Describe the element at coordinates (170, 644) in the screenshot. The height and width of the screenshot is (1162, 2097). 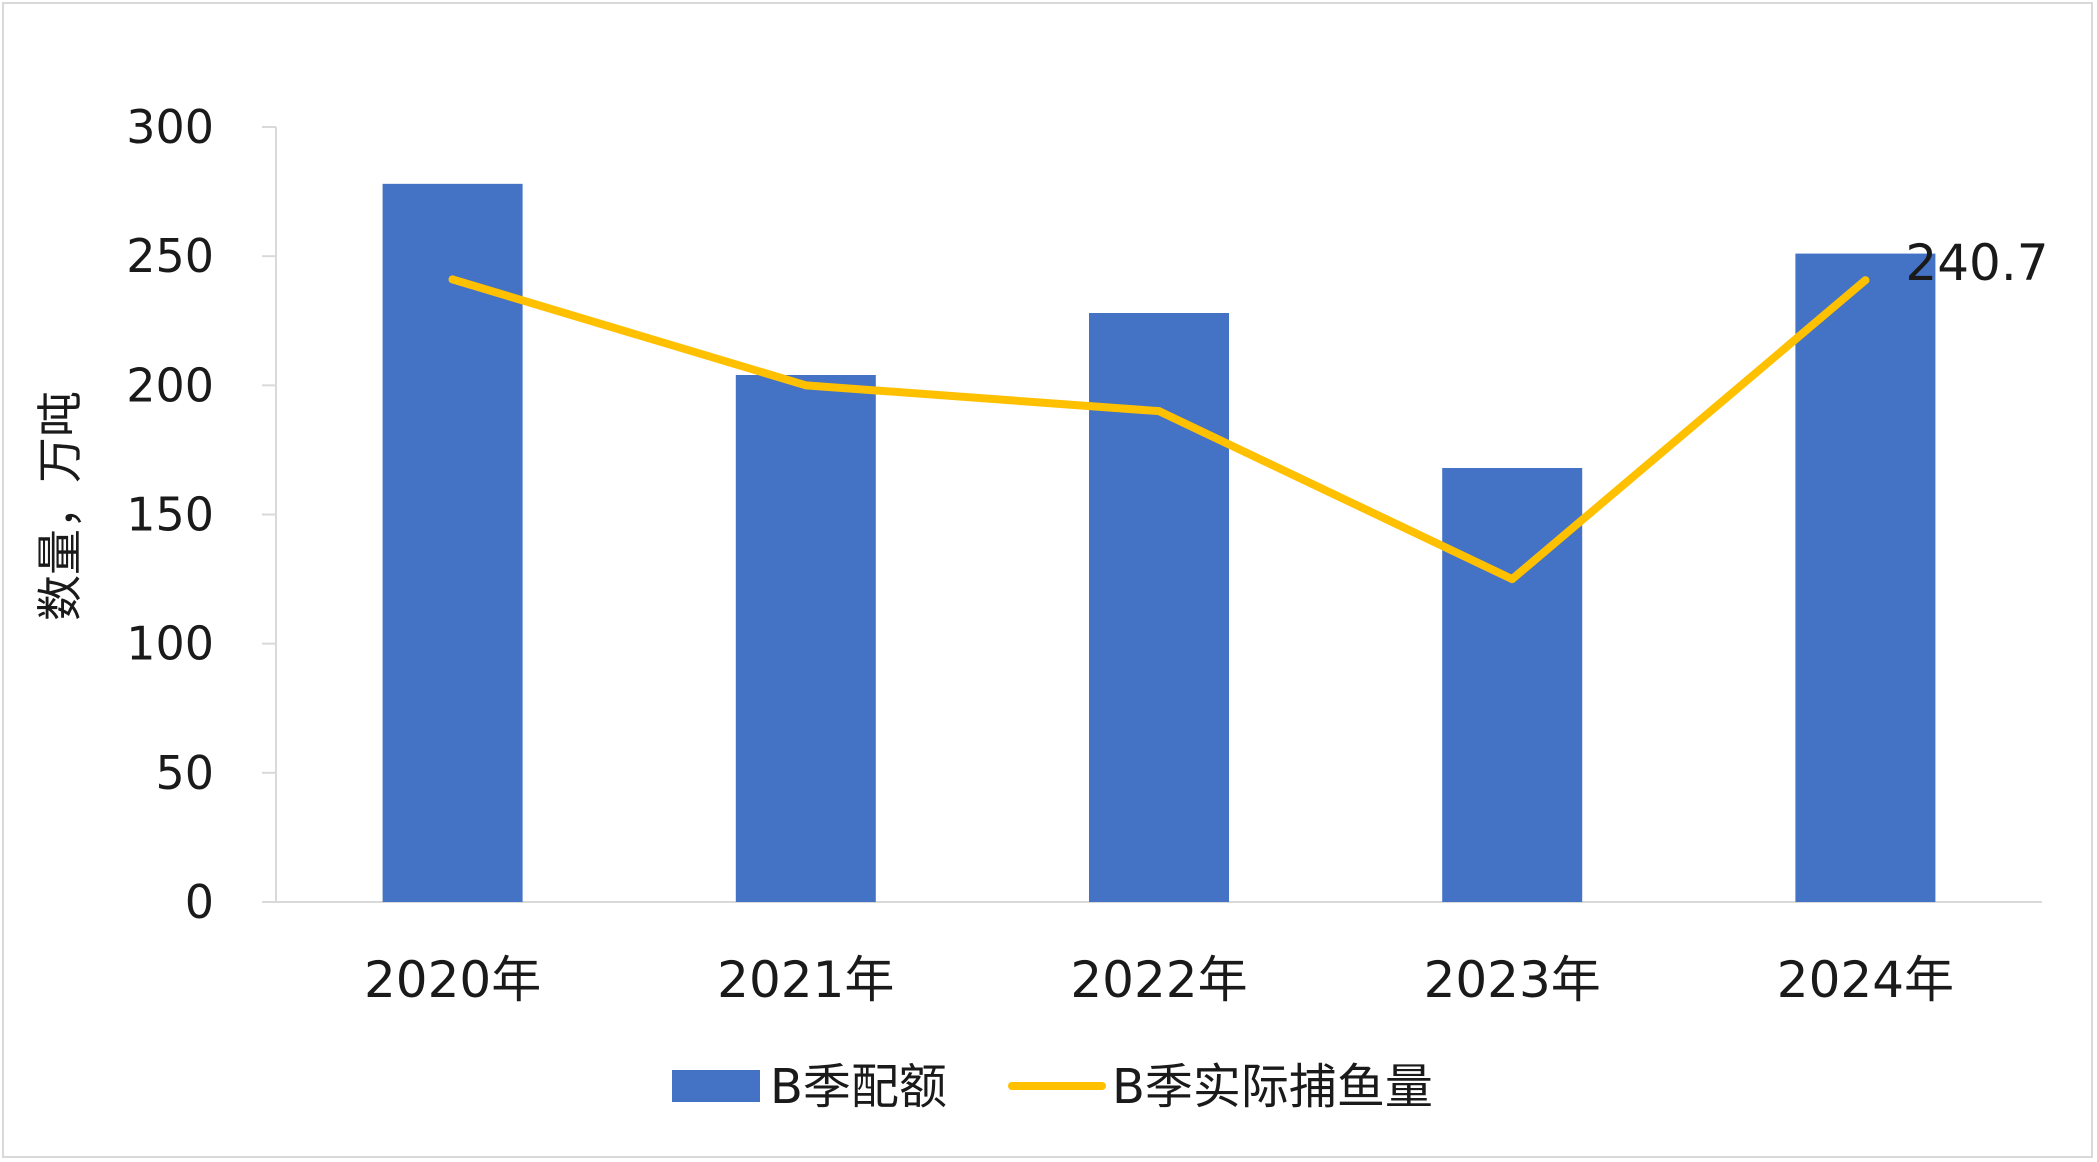
I see `y-tick-label: 100` at that location.